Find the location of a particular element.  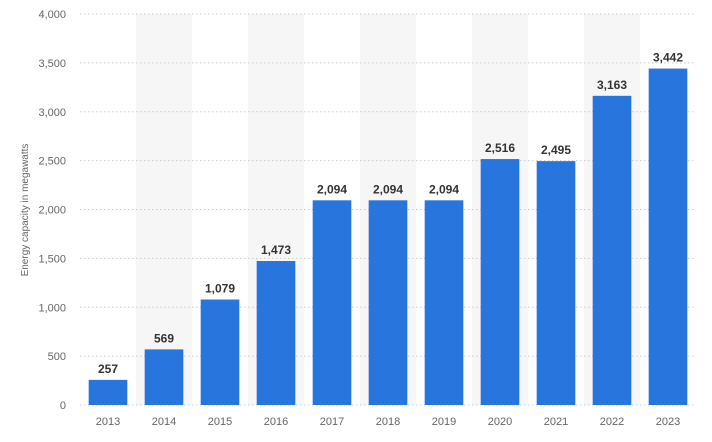

bar-2021 is located at coordinates (556, 283).